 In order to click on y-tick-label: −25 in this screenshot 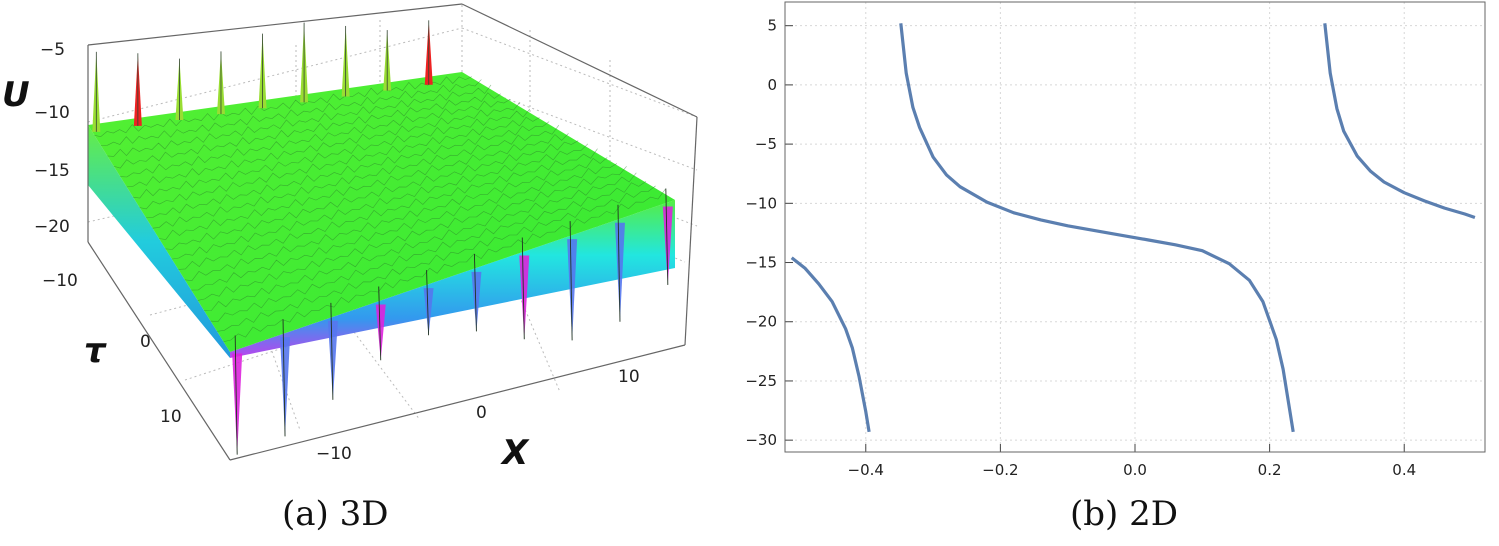, I will do `click(761, 381)`.